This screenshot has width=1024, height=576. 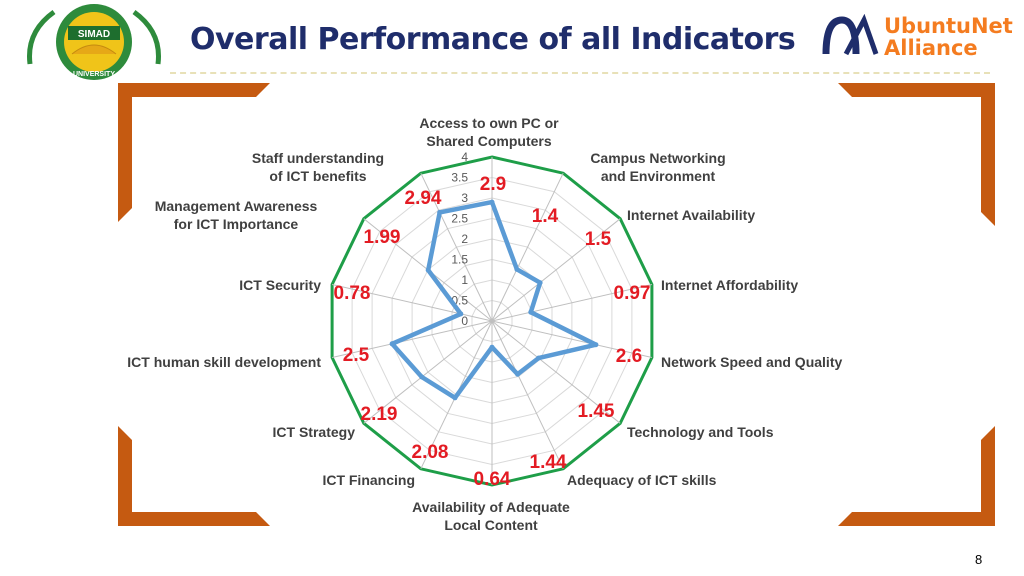 I want to click on brand-line-2: Alliance, so click(x=931, y=48).